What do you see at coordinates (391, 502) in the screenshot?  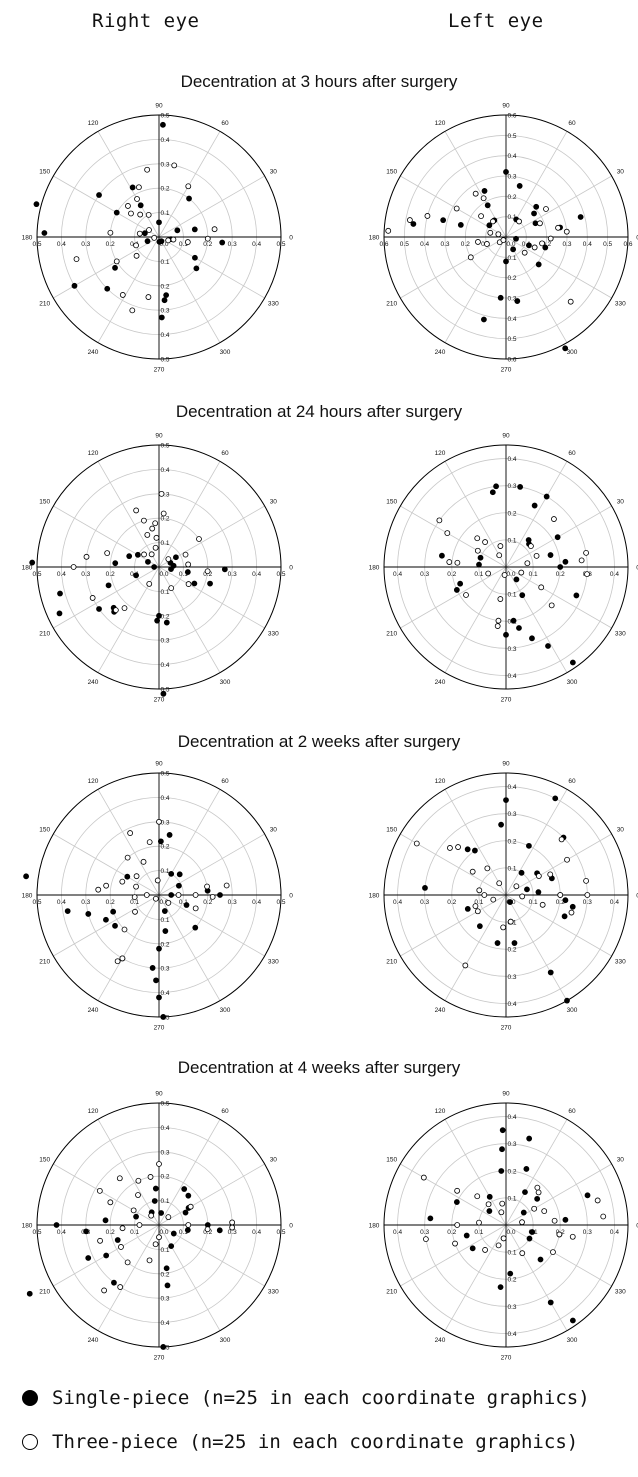 I see `angle-label: 150` at bounding box center [391, 502].